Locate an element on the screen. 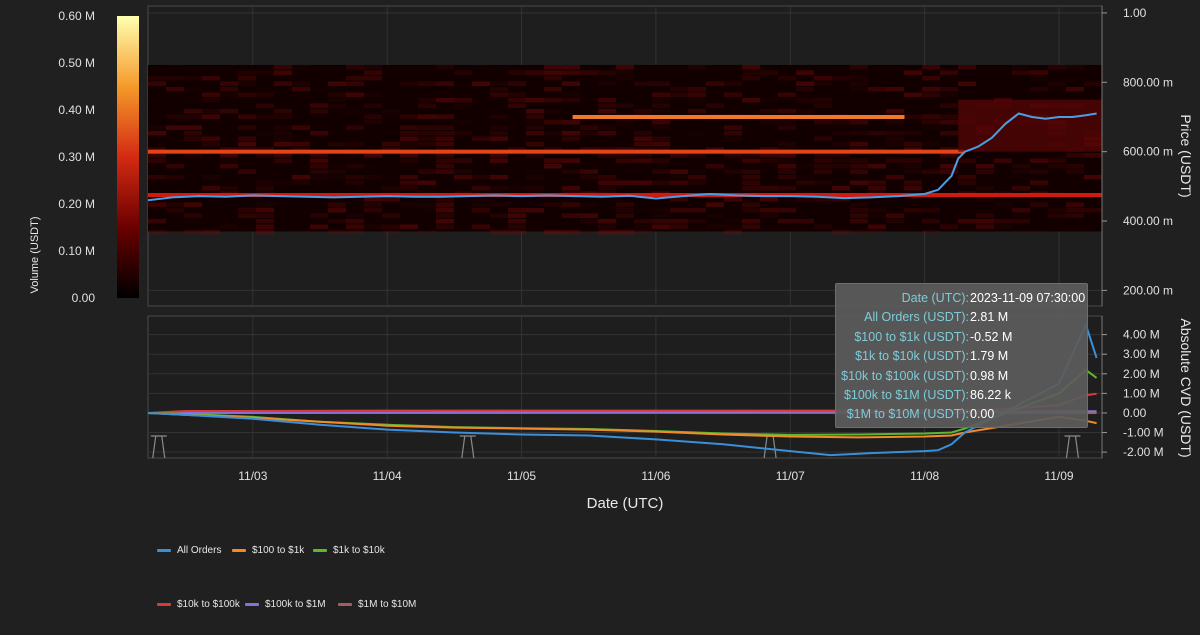  colorbar-tick-label: 0.50 M is located at coordinates (76, 63).